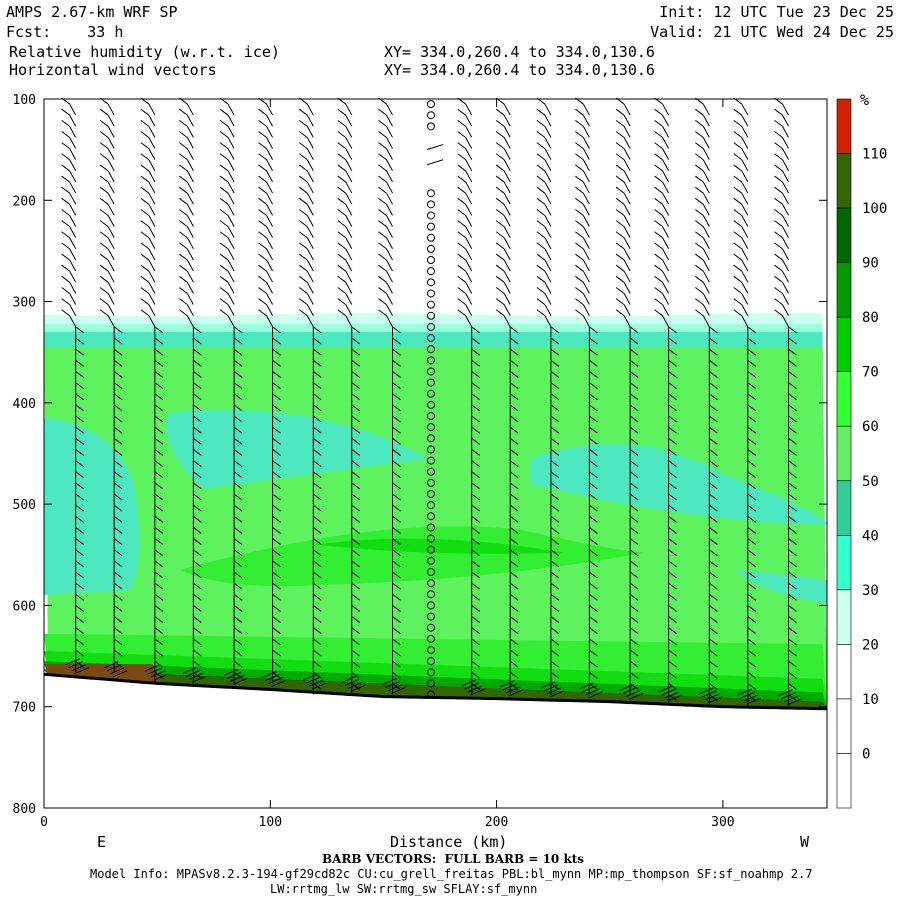 Image resolution: width=900 pixels, height=900 pixels. I want to click on y-tick-label: 400, so click(24, 404).